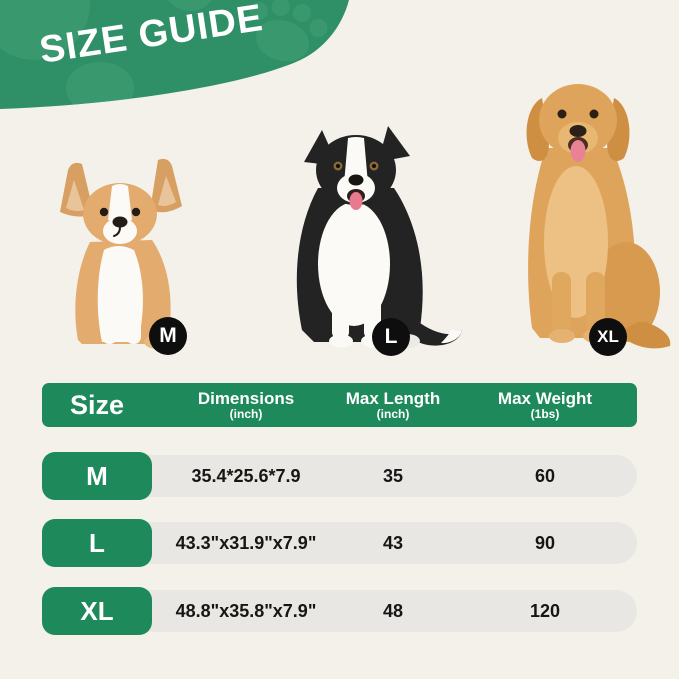 The width and height of the screenshot is (679, 679). Describe the element at coordinates (545, 542) in the screenshot. I see `max-weight-value: 90` at that location.